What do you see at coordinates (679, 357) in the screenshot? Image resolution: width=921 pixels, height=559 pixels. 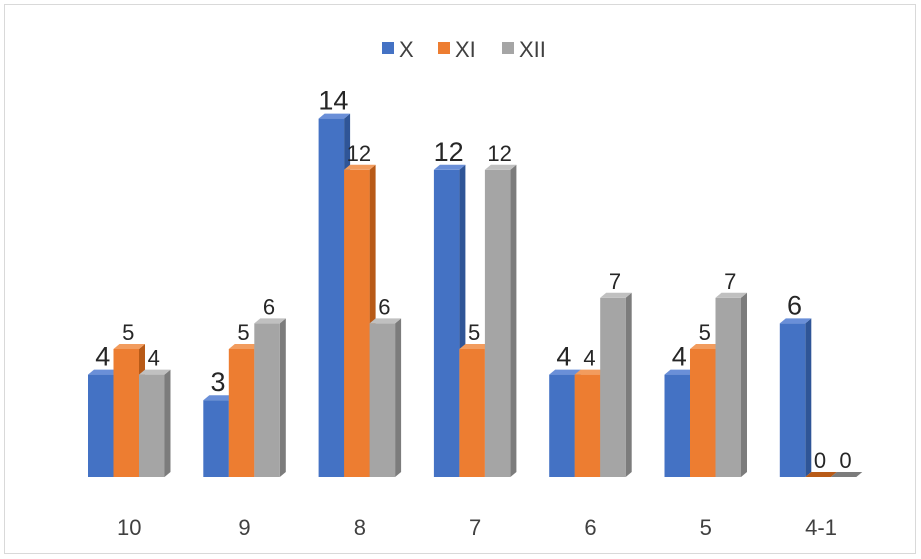 I see `data-label-x-5: 4` at bounding box center [679, 357].